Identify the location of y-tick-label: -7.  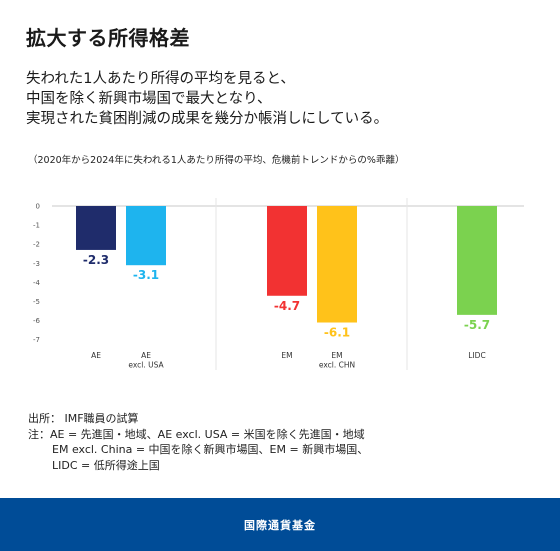
(36, 340).